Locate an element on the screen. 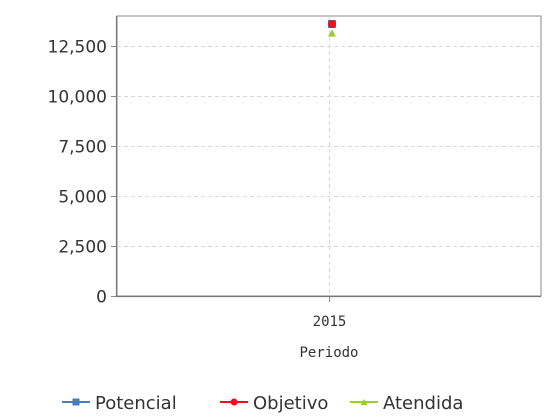  y-tick-label: 10,000 is located at coordinates (77, 98).